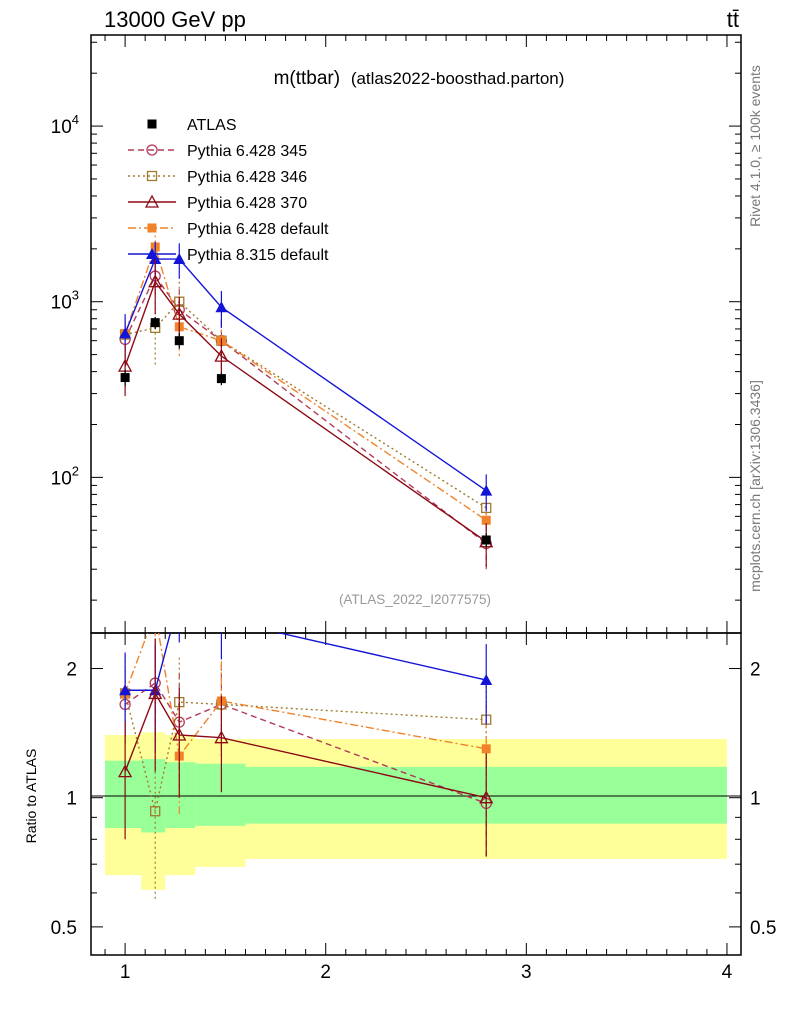 Image resolution: width=786 pixels, height=1024 pixels. I want to click on ratio-line-pythia-8-315-default, so click(306, 662).